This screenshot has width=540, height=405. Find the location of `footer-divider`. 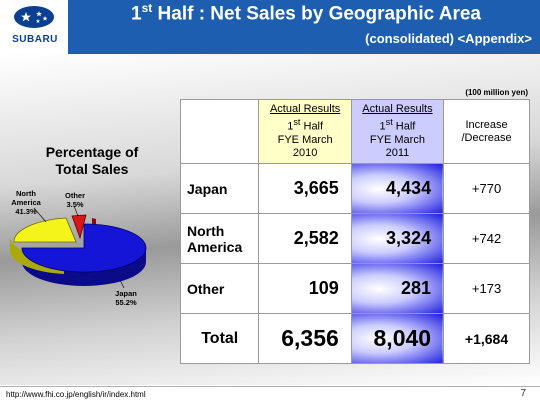

footer-divider is located at coordinates (270, 386).